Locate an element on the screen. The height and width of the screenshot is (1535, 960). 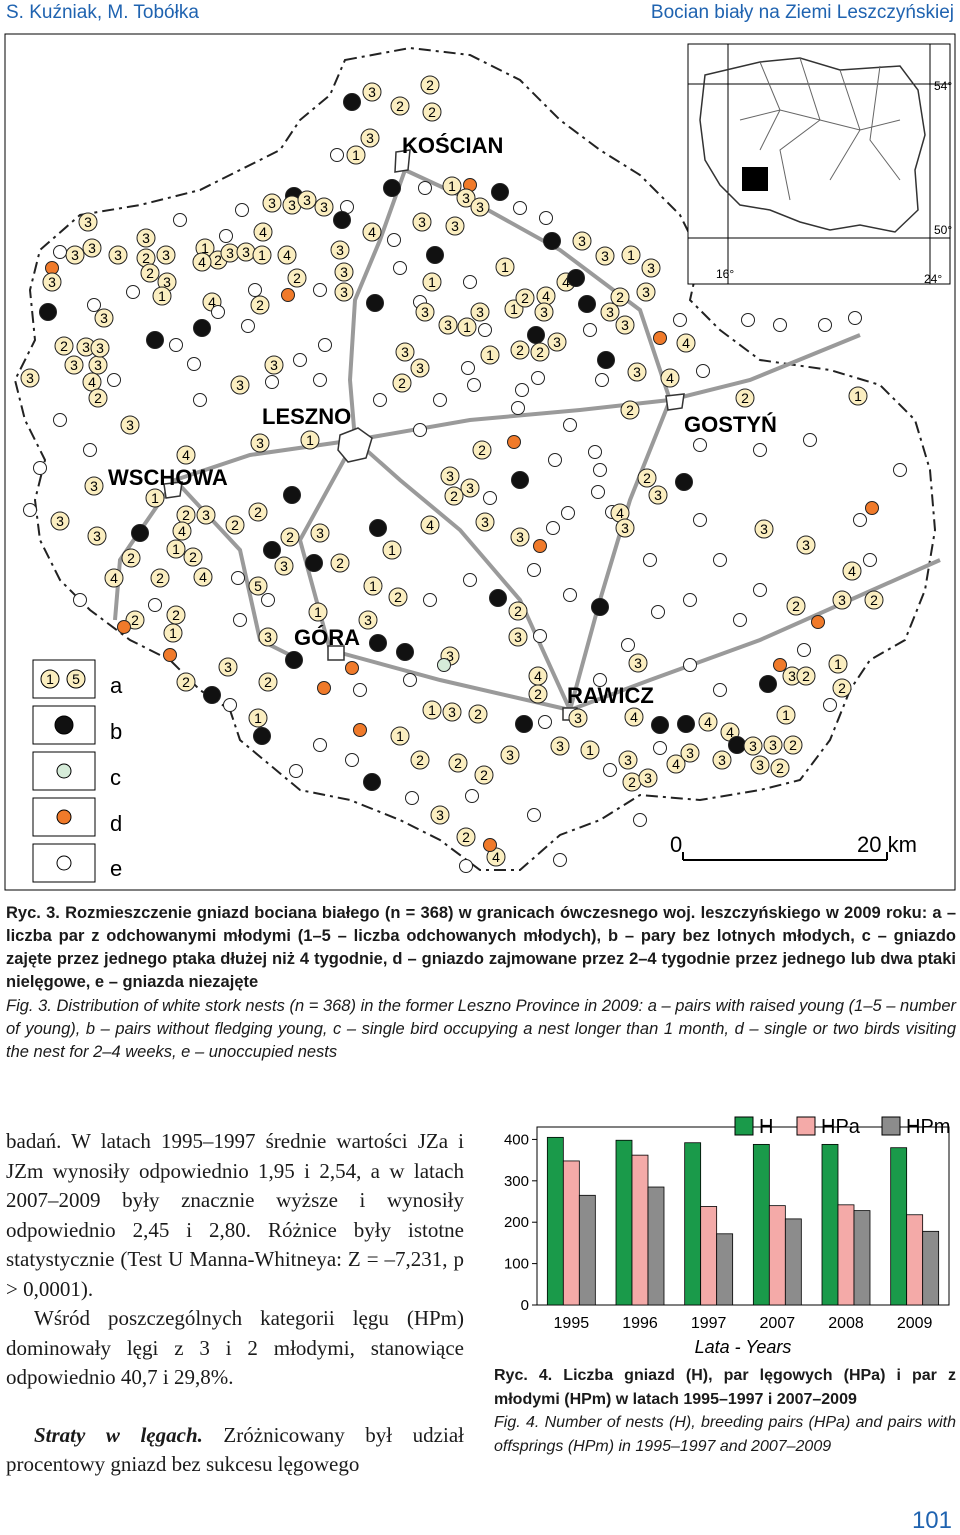
legend-a-sample-1: 1 is located at coordinates (50, 679).